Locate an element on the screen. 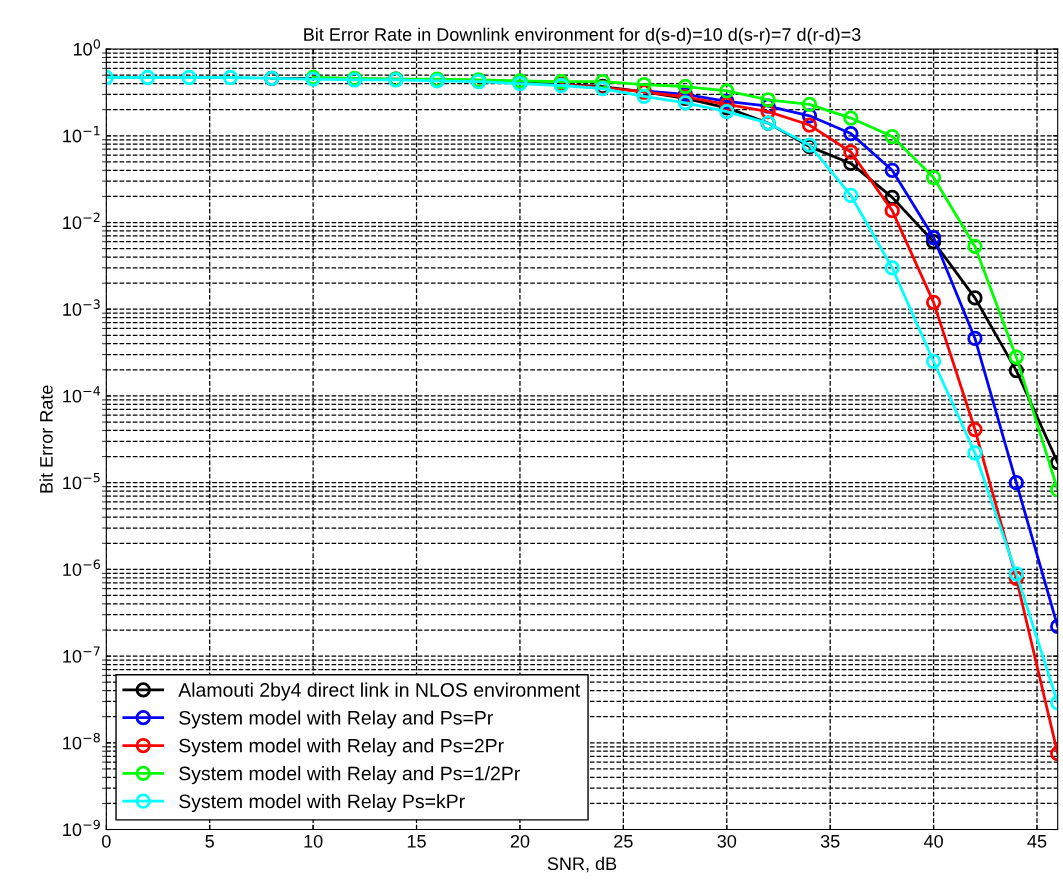 This screenshot has height=892, width=1063. y-tick-label: 10$^{−1}$ is located at coordinates (81, 134).